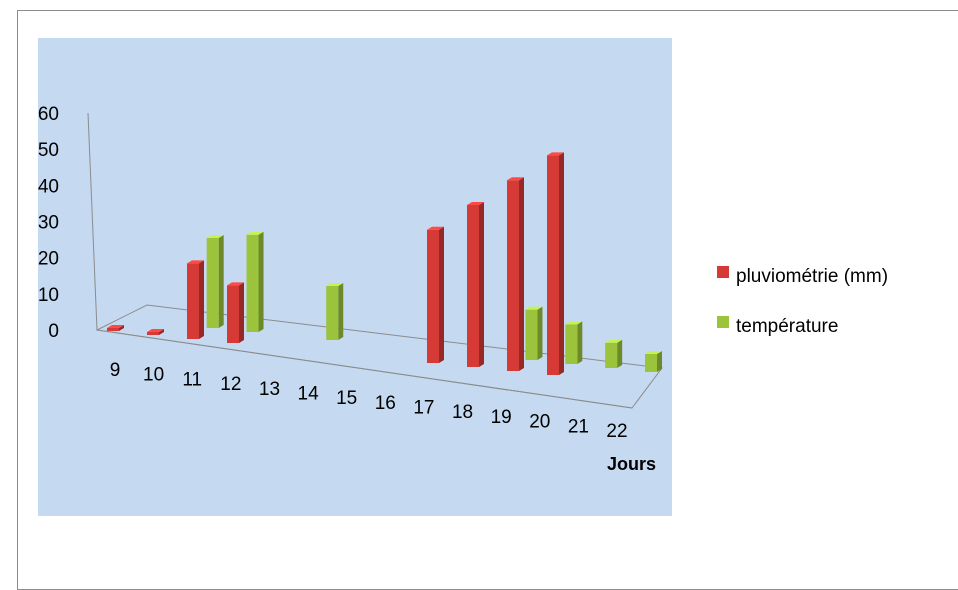 The height and width of the screenshot is (590, 958). Describe the element at coordinates (92, 221) in the screenshot. I see `y-axis-line` at that location.